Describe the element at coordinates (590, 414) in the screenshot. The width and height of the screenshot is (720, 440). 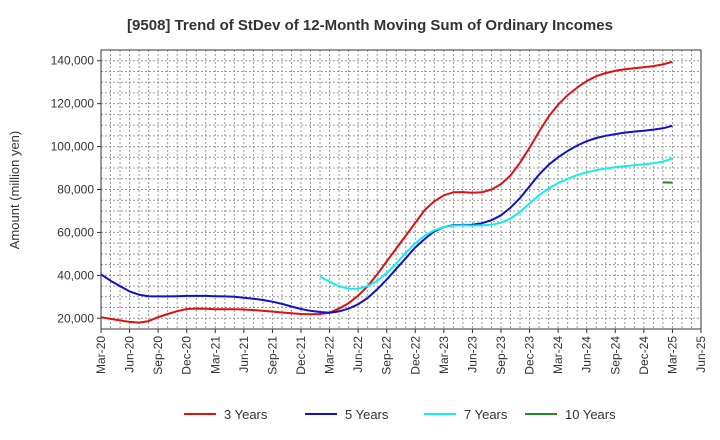
I see `legend-label: 10 Years` at that location.